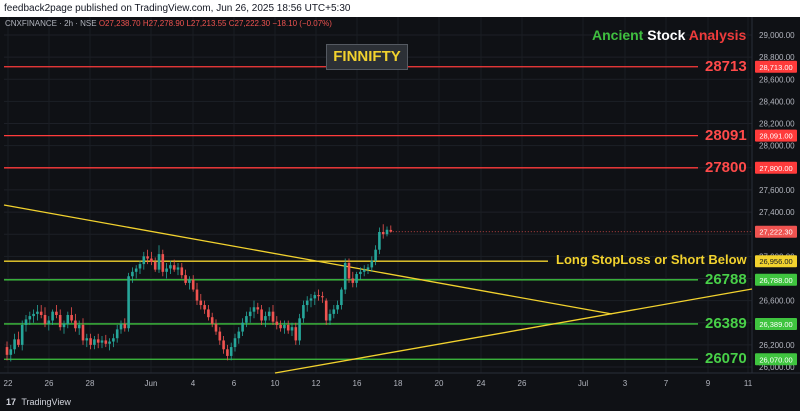 This screenshot has height=411, width=800. Describe the element at coordinates (357, 383) in the screenshot. I see `x-tick-label: 16` at that location.